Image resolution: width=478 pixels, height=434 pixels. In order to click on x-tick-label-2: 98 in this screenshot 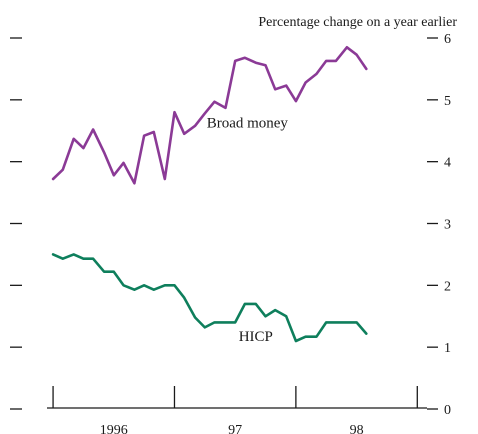, I will do `click(357, 428)`.